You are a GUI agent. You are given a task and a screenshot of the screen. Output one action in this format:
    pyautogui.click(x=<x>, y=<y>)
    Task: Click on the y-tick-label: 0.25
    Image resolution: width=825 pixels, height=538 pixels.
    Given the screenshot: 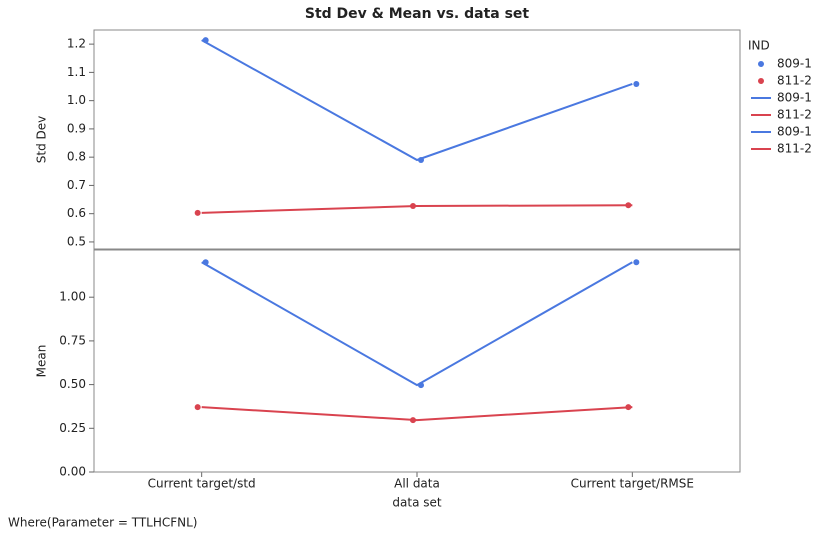 What is the action you would take?
    pyautogui.click(x=72, y=428)
    